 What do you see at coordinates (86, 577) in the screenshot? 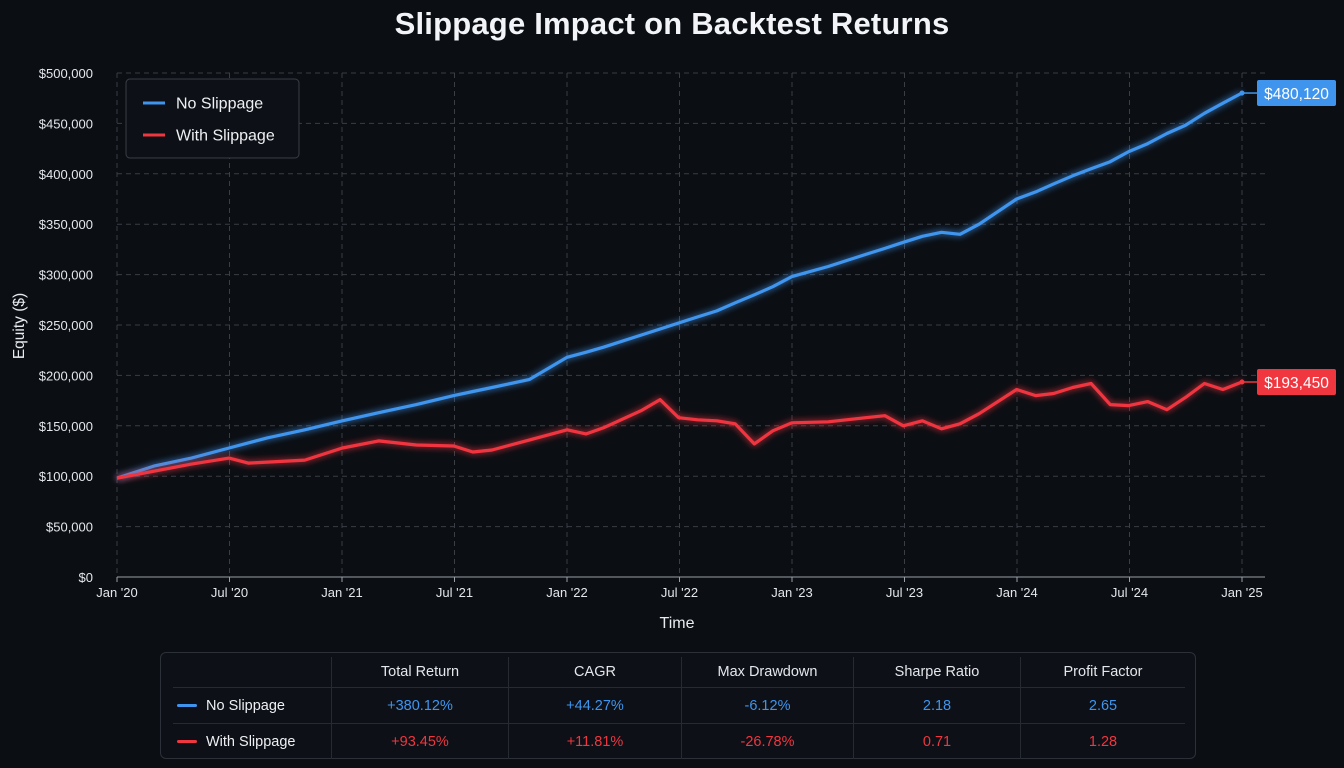
I see `y-tick-label: $0` at bounding box center [86, 577].